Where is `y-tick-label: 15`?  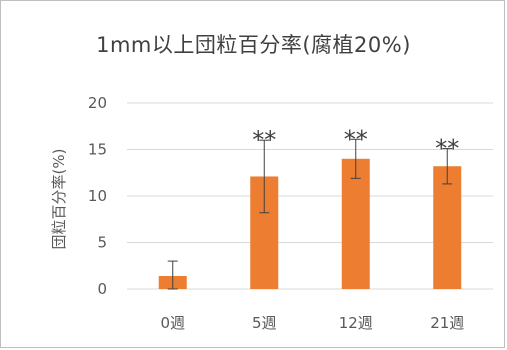
y-tick-label: 15 is located at coordinates (97, 150).